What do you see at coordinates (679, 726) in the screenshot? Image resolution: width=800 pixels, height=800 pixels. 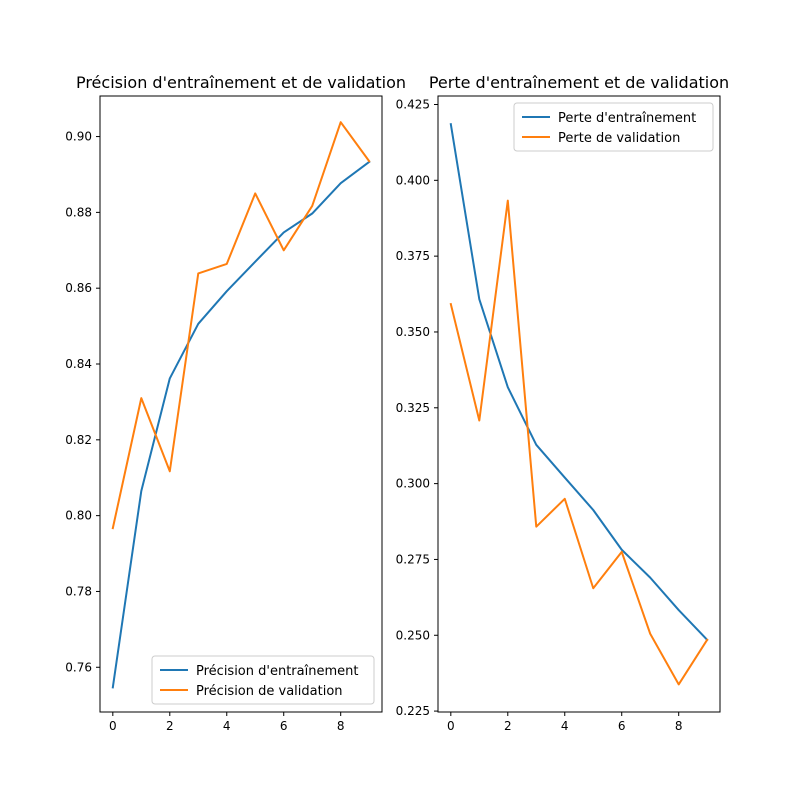 I see `loss-x-tick-label: 8` at bounding box center [679, 726].